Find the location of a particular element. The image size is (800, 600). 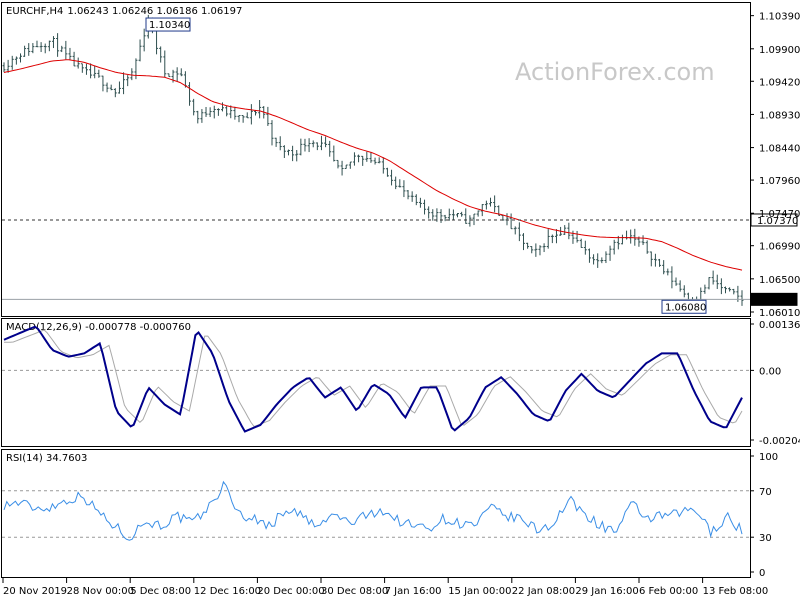

low-annotation-label: 1.06080 is located at coordinates (685, 307).